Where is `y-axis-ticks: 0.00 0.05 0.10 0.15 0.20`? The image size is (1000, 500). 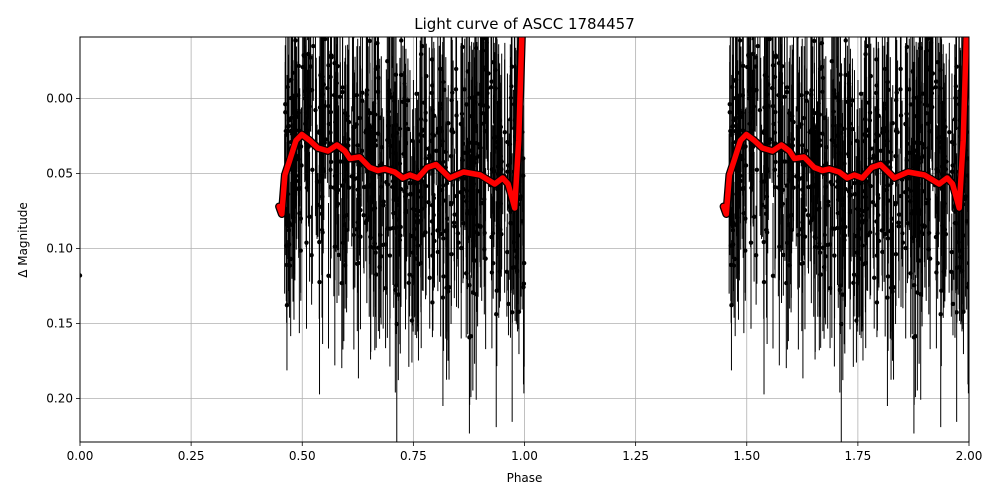
y-axis-ticks: 0.00 0.05 0.10 0.15 0.20 is located at coordinates (63, 249).